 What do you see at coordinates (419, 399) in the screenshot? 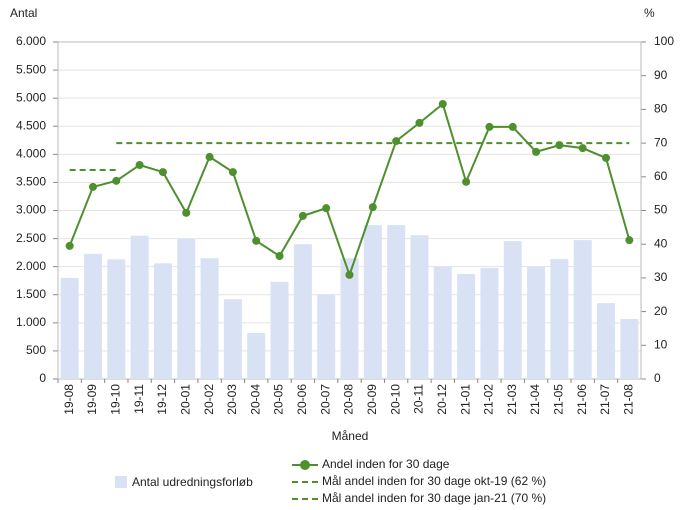
I see `x-tick-label: 20-11` at bounding box center [419, 399].